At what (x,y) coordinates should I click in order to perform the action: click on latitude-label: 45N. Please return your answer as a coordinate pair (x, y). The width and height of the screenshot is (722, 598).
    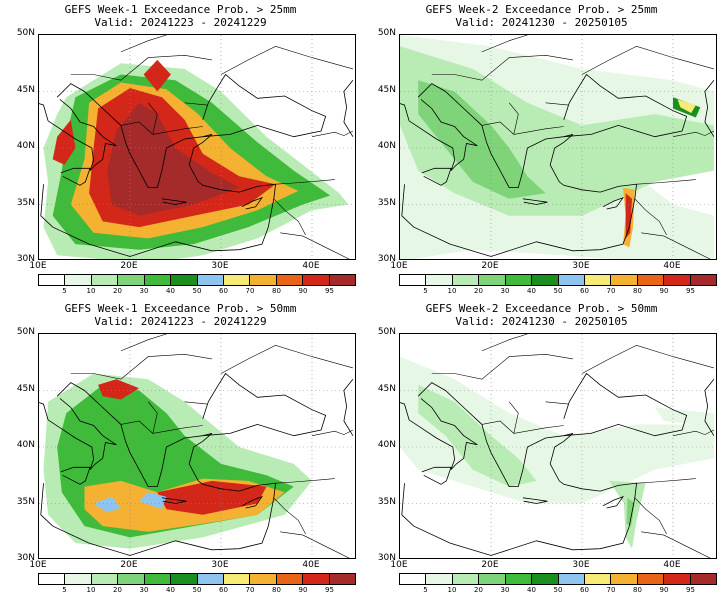
    Looking at the image, I should click on (25, 388).